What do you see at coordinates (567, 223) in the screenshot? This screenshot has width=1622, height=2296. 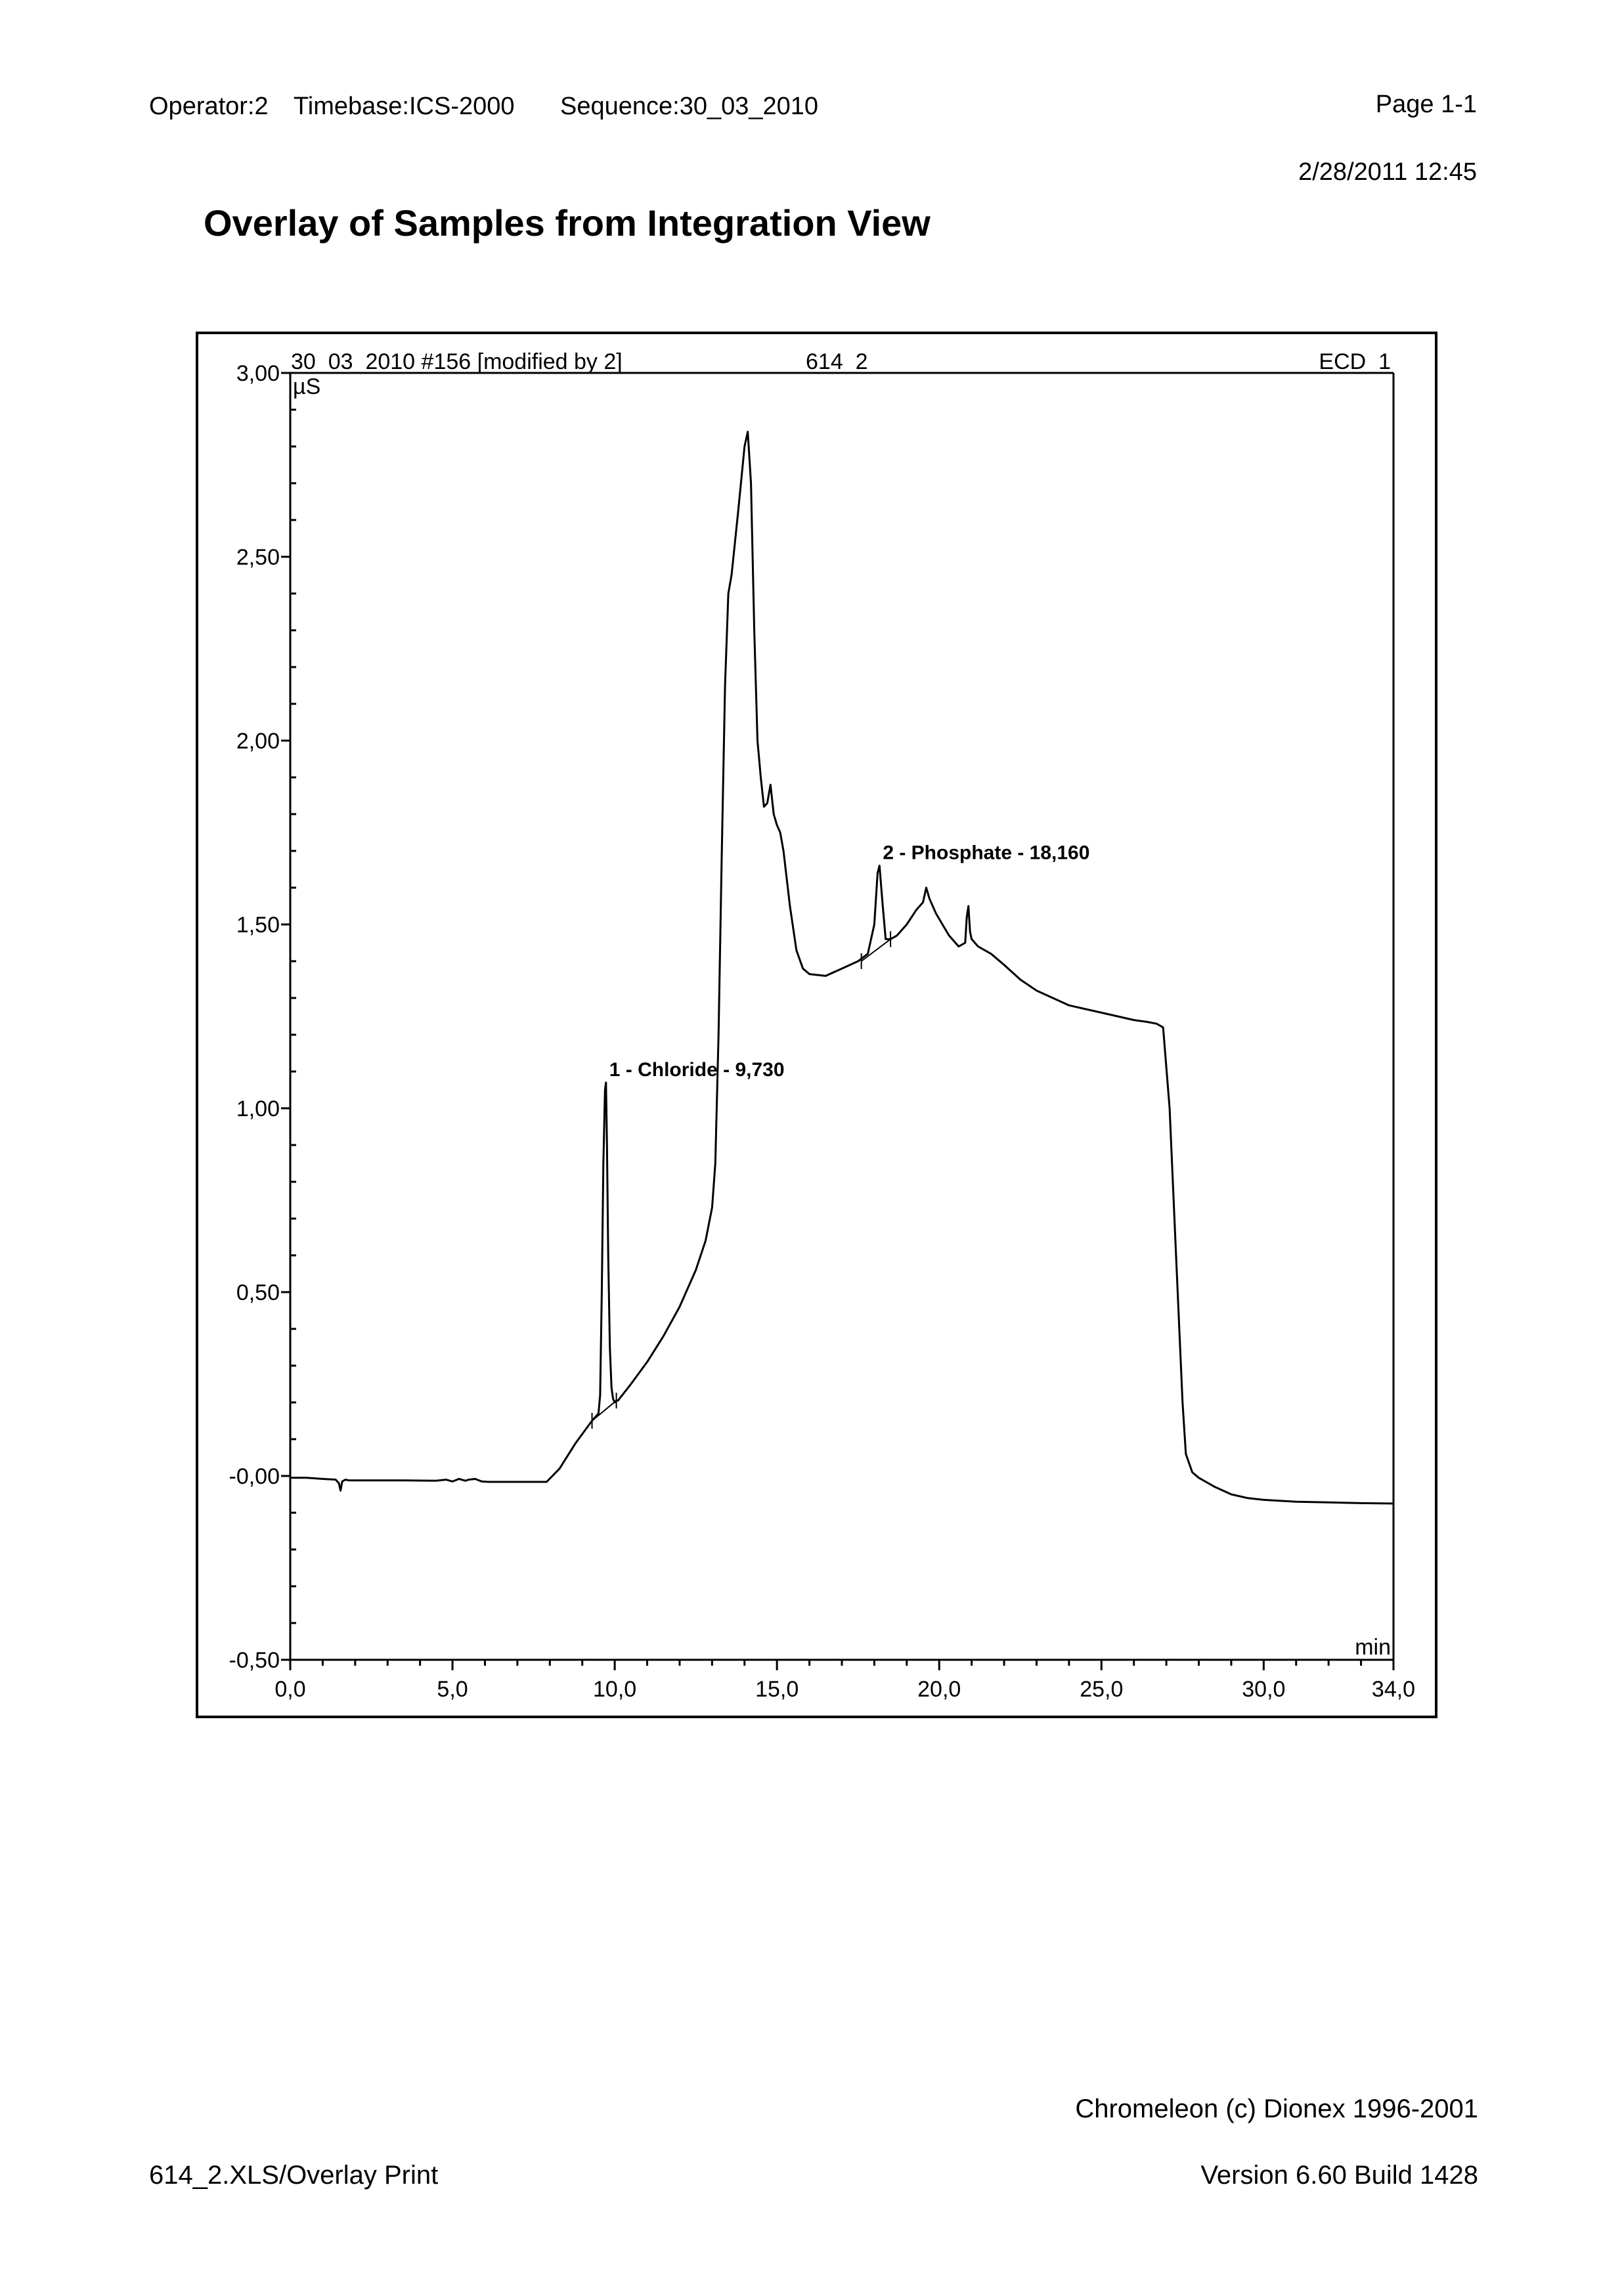 I see `page-title: Overlay of Samples from Integration View` at bounding box center [567, 223].